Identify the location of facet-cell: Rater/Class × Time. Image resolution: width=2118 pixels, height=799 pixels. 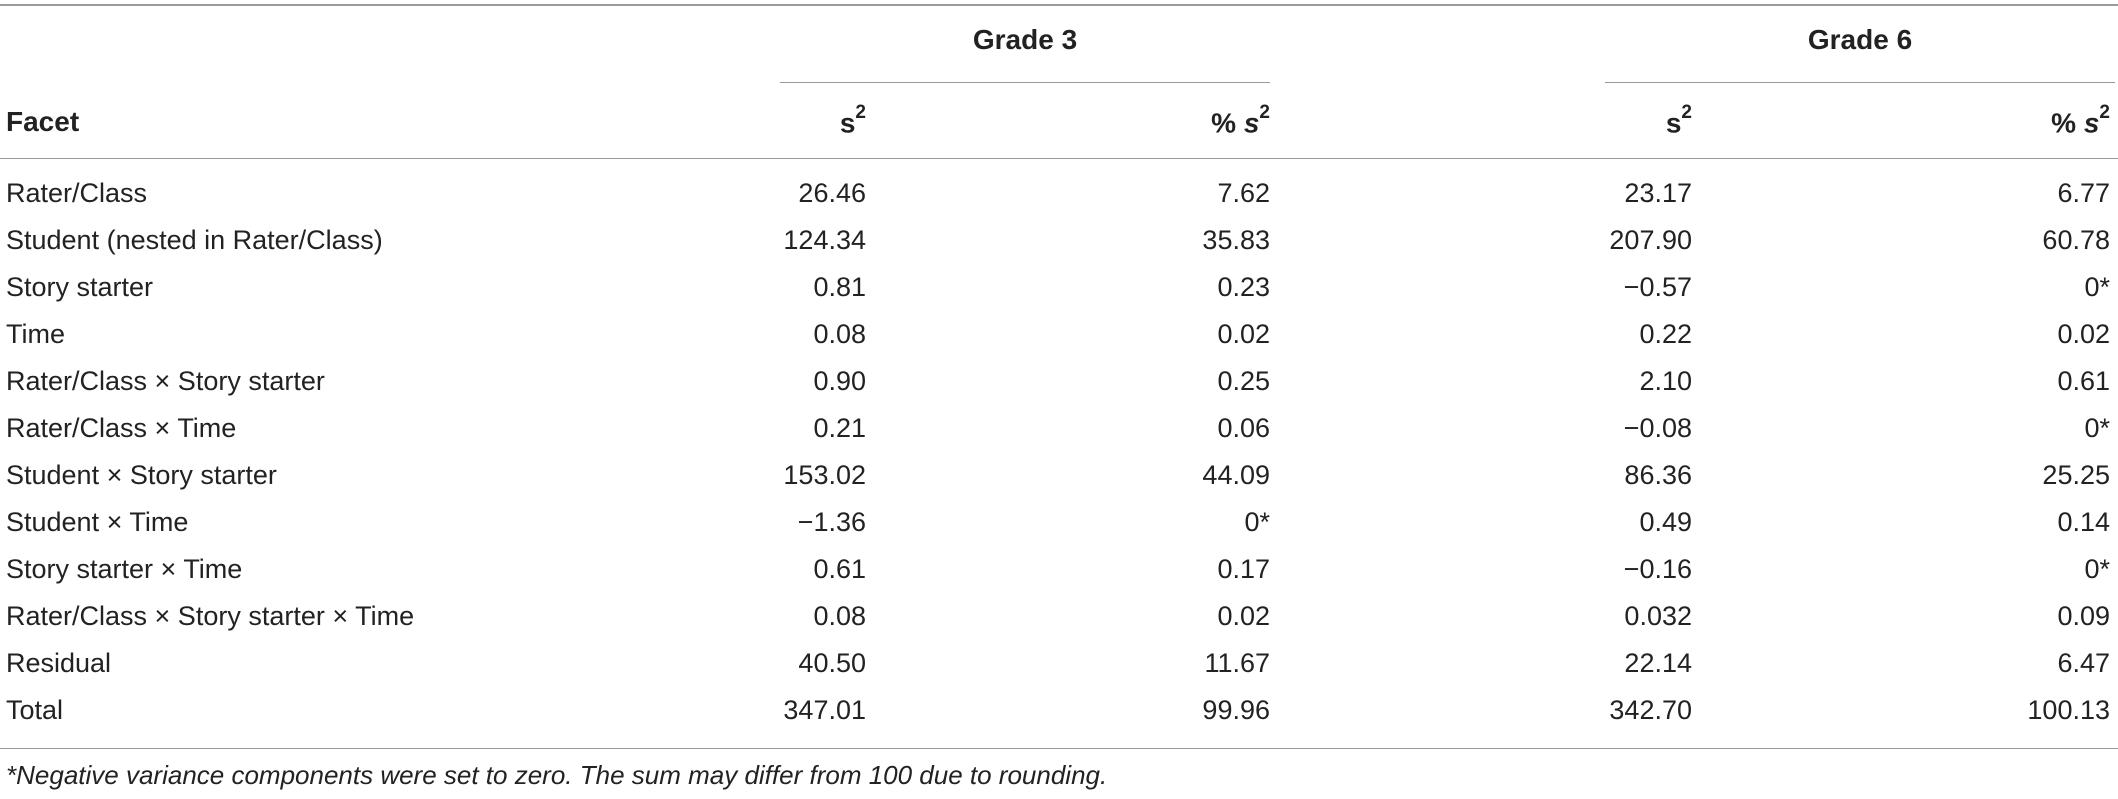
(121, 428).